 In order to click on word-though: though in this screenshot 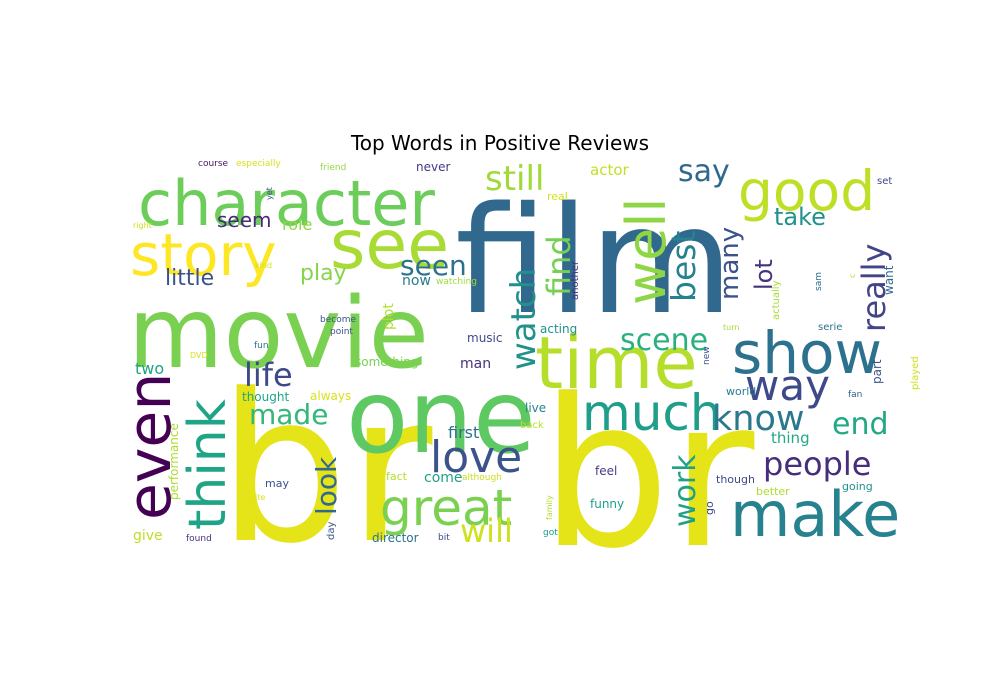, I will do `click(735, 479)`.